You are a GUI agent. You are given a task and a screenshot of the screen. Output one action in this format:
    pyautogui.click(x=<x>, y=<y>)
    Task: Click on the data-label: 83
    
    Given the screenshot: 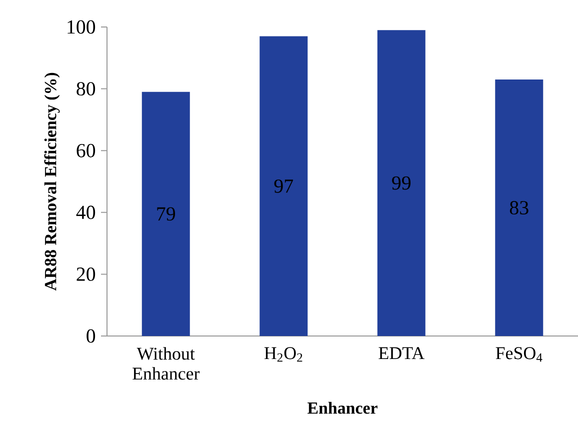 What is the action you would take?
    pyautogui.click(x=519, y=207)
    